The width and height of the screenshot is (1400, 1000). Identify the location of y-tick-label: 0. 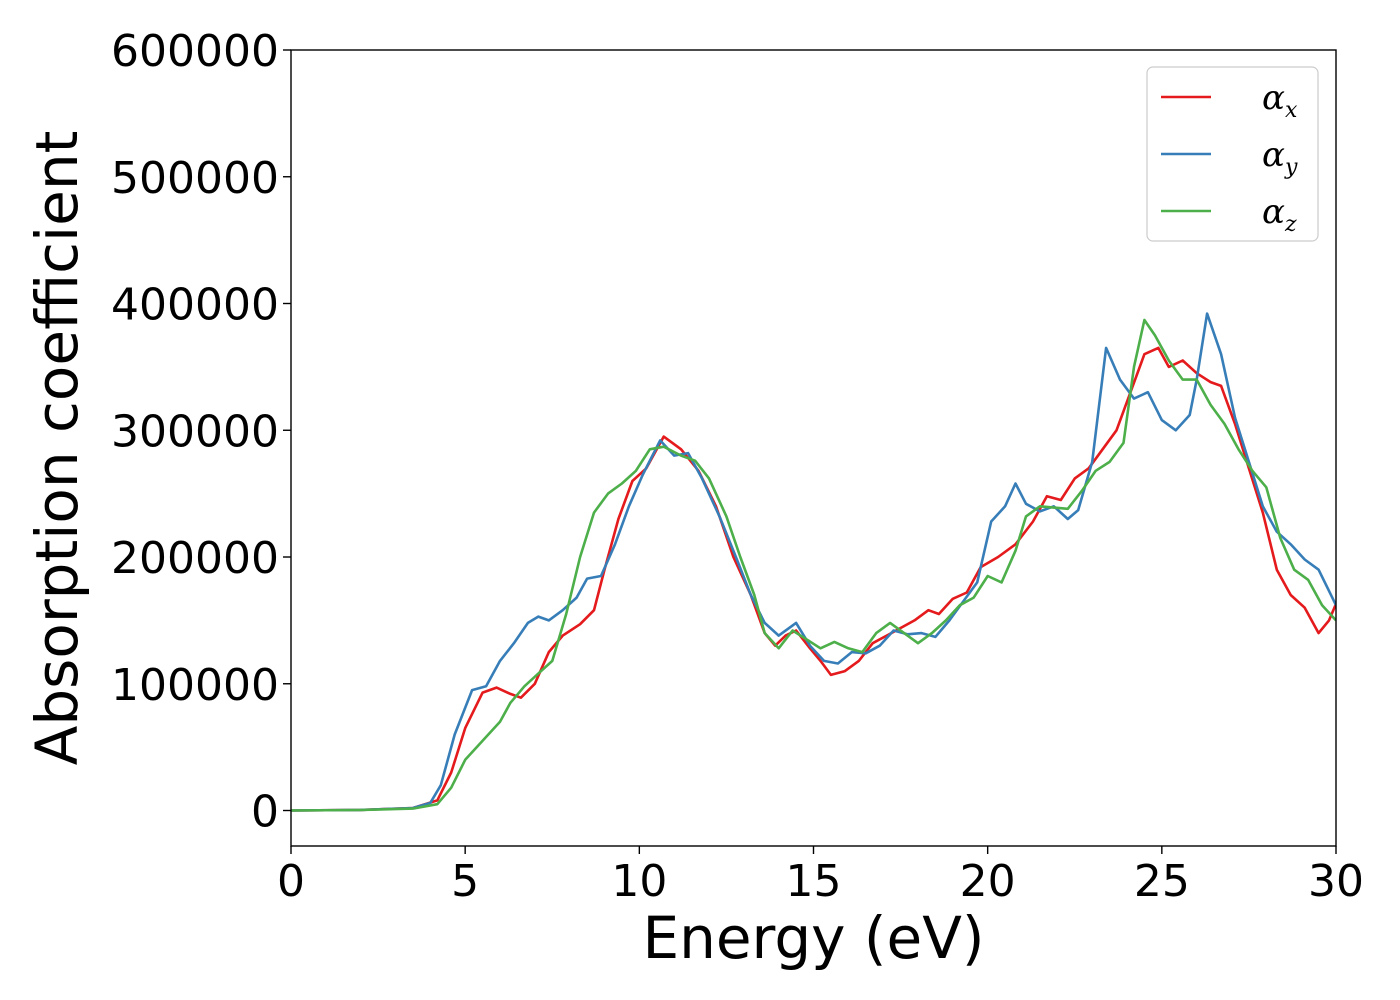
(265, 812).